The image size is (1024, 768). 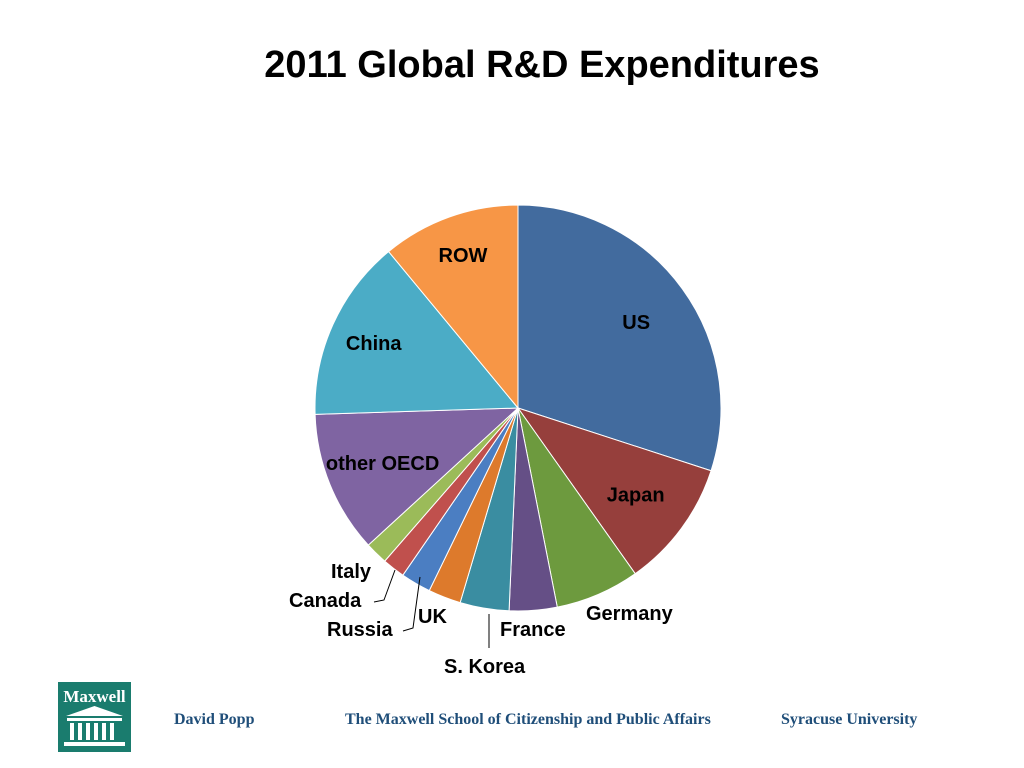 What do you see at coordinates (849, 719) in the screenshot?
I see `university-name: Syracuse University` at bounding box center [849, 719].